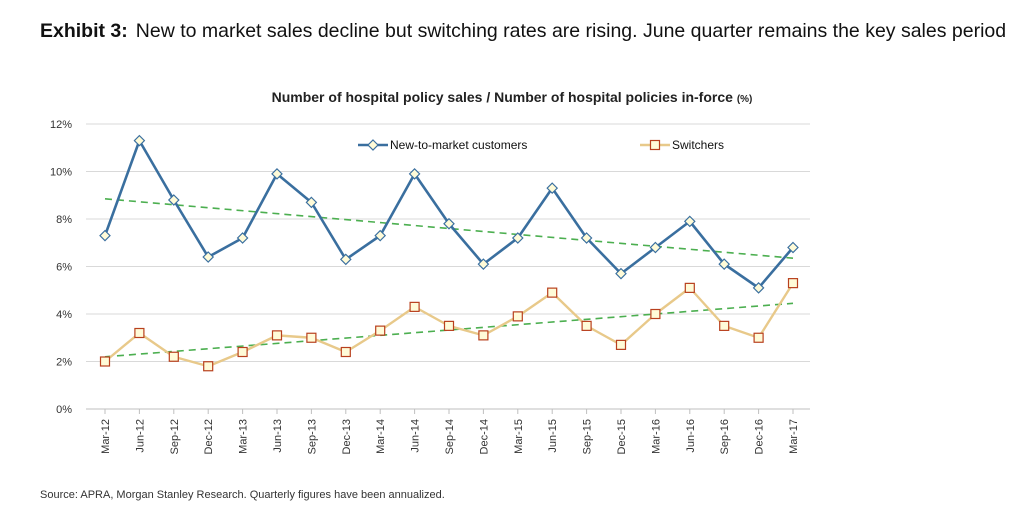  I want to click on legend-label: Switchers, so click(698, 145).